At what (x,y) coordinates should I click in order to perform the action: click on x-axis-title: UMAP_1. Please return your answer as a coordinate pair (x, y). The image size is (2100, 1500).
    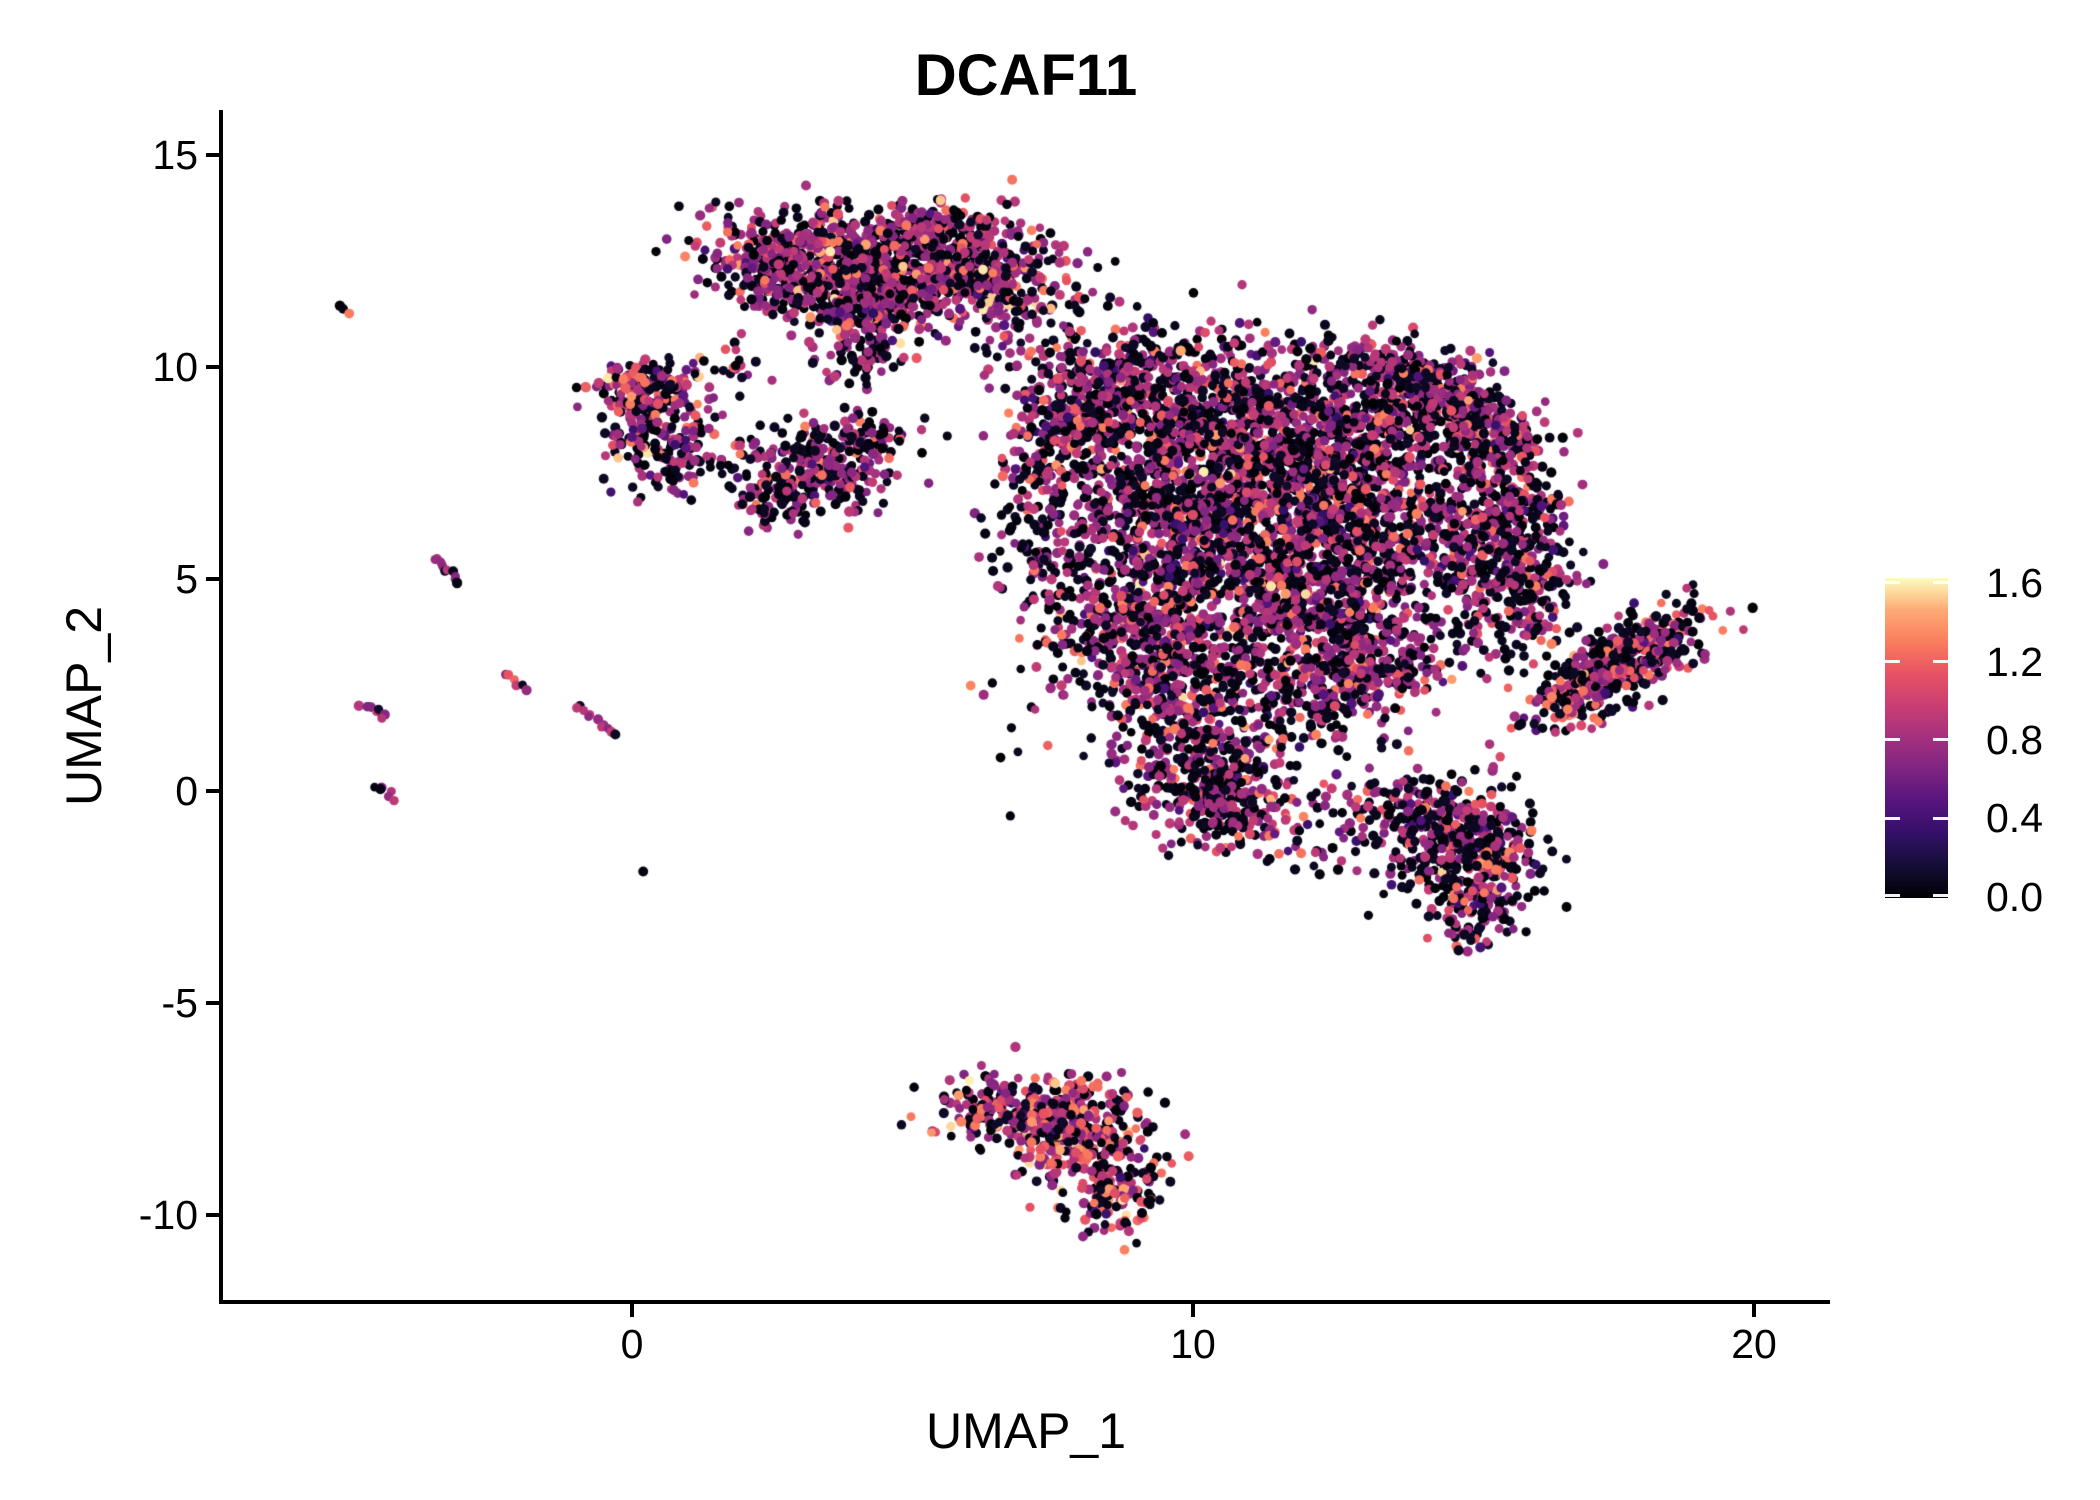
    Looking at the image, I should click on (1026, 1431).